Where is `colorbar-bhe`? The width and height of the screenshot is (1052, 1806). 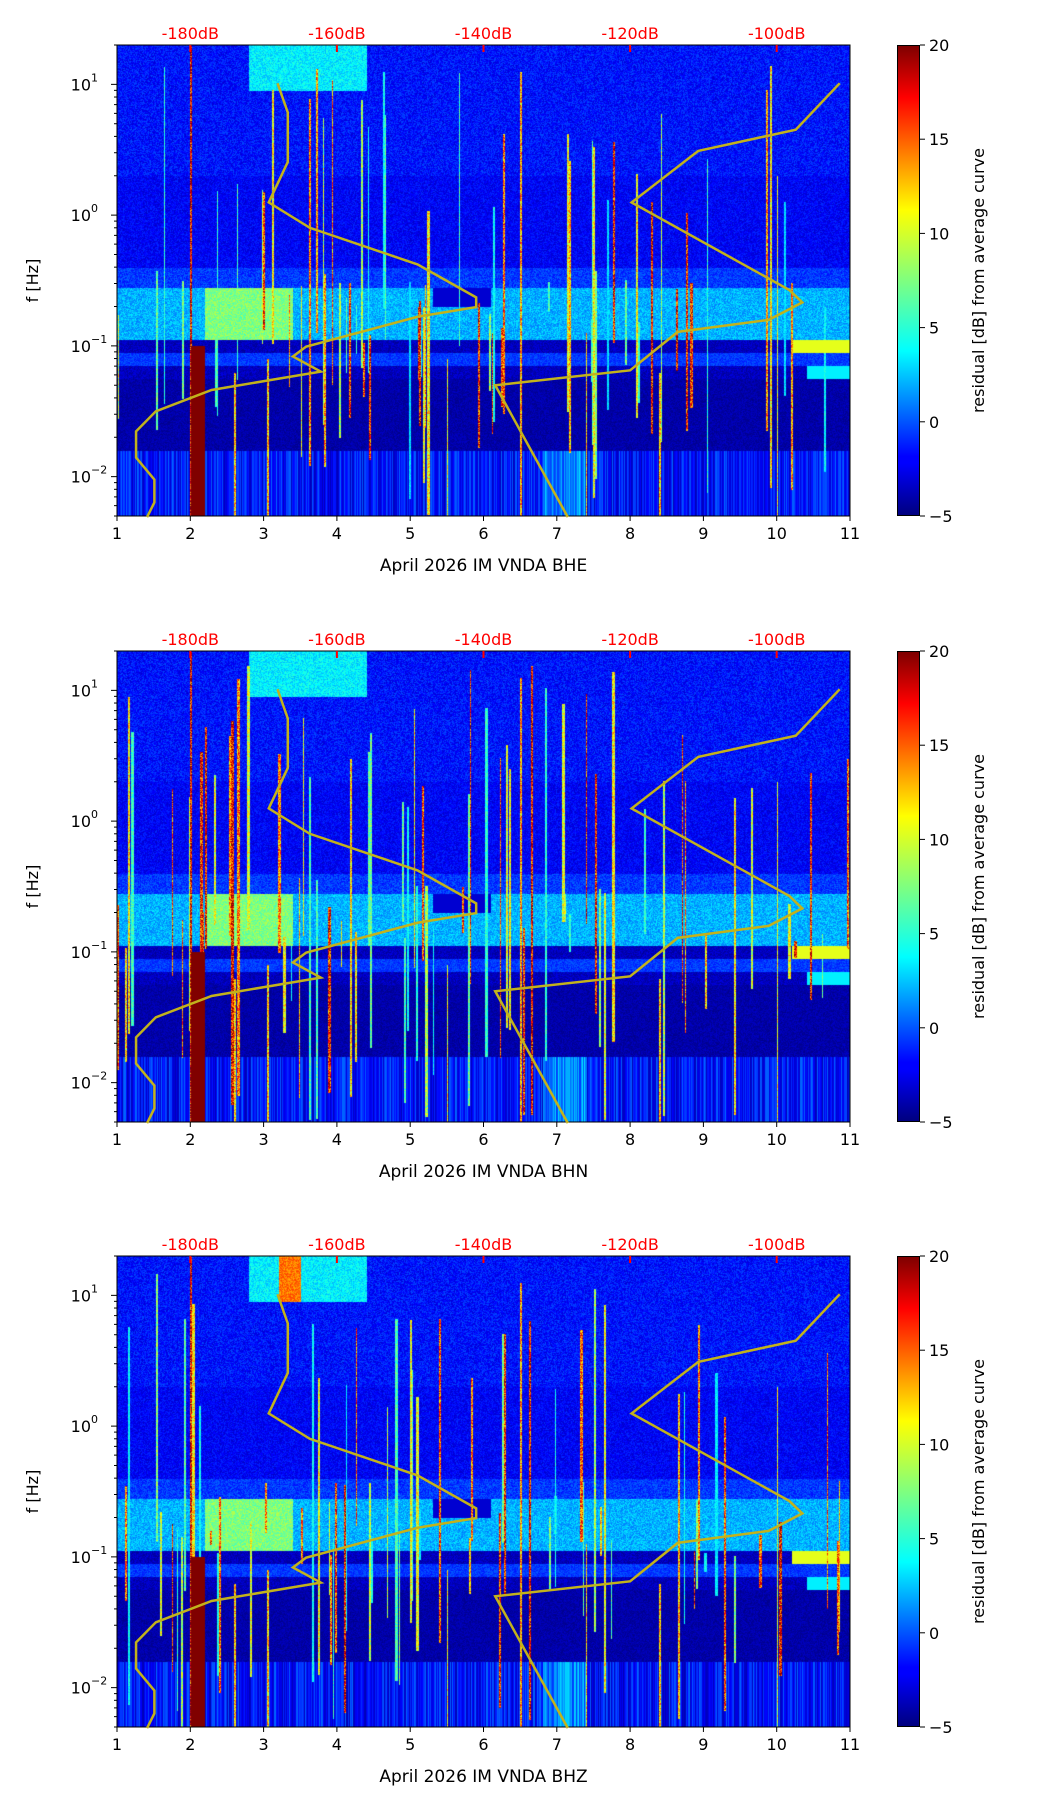
colorbar-bhe is located at coordinates (908, 280).